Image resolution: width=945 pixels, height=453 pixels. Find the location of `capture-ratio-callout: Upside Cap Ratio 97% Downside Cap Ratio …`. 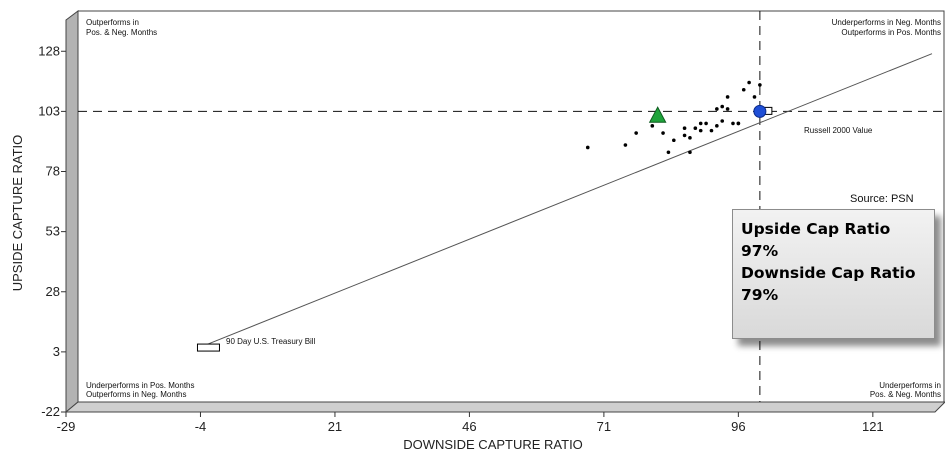

capture-ratio-callout: Upside Cap Ratio 97% Downside Cap Ratio … is located at coordinates (833, 274).